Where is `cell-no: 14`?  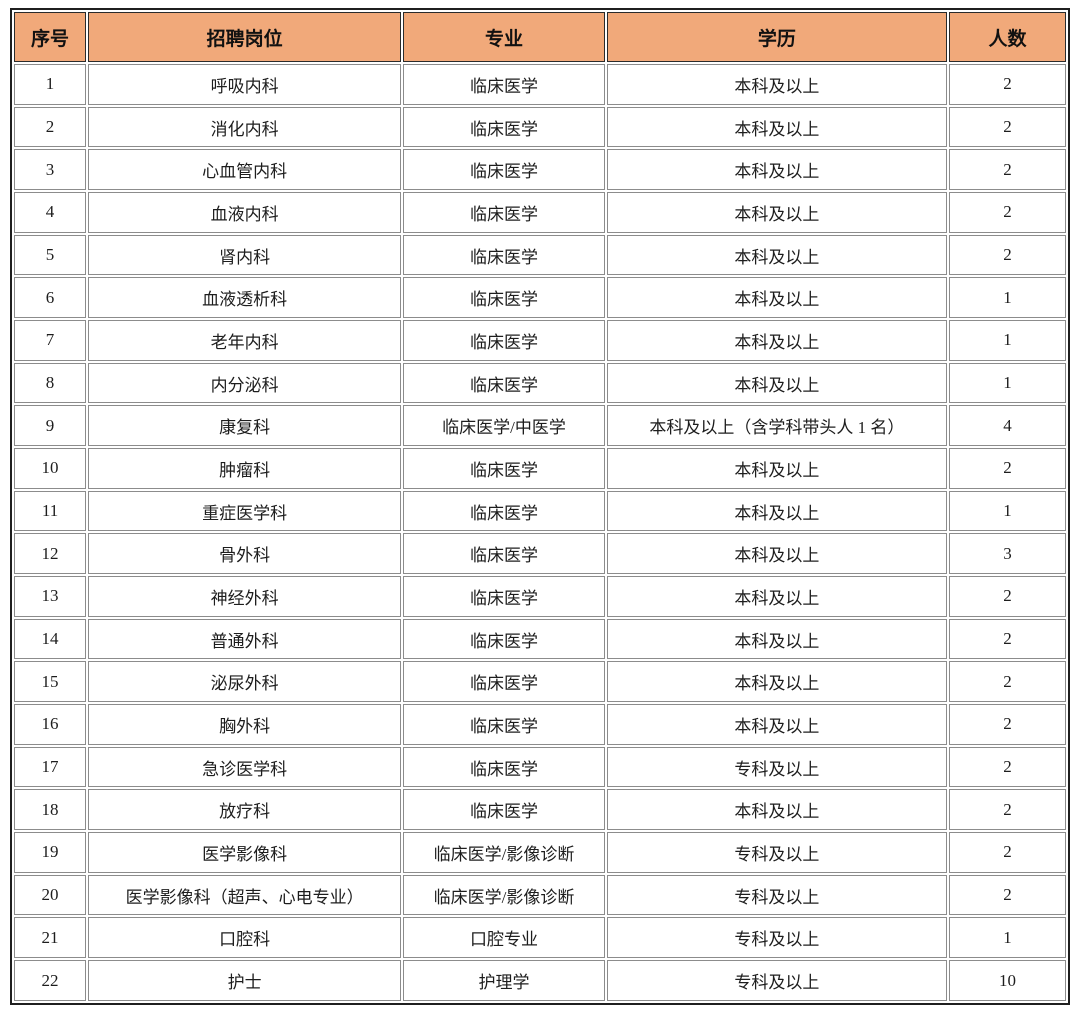
cell-no: 14 is located at coordinates (50, 639).